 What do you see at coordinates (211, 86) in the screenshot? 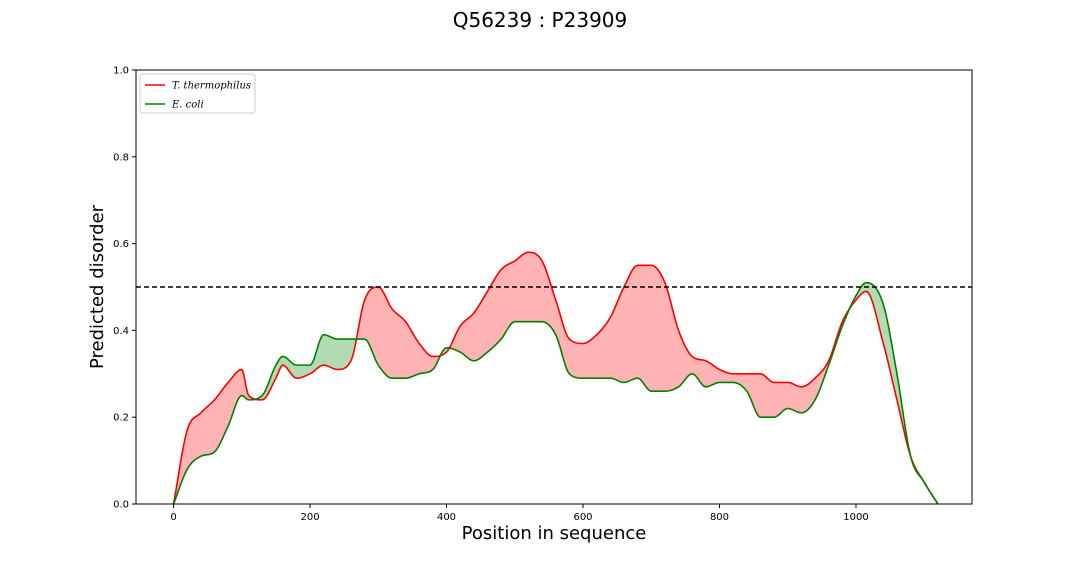
I see `legend-entry: T. thermophilus` at bounding box center [211, 86].